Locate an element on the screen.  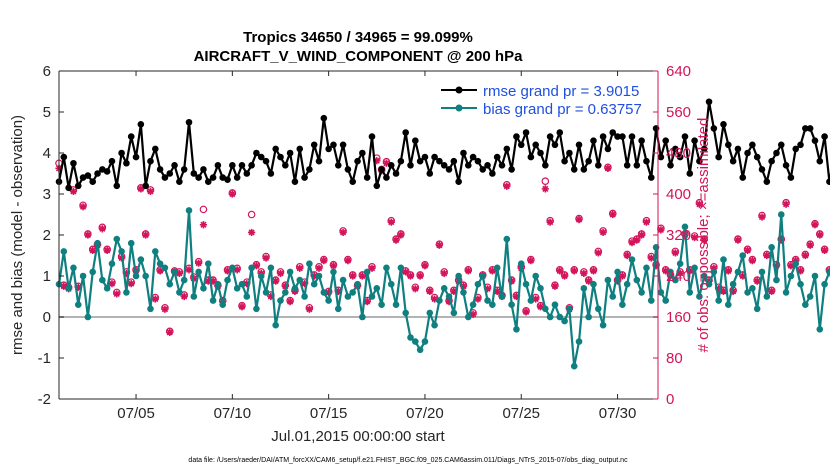
y2-tick-label: 160 is located at coordinates (678, 317).